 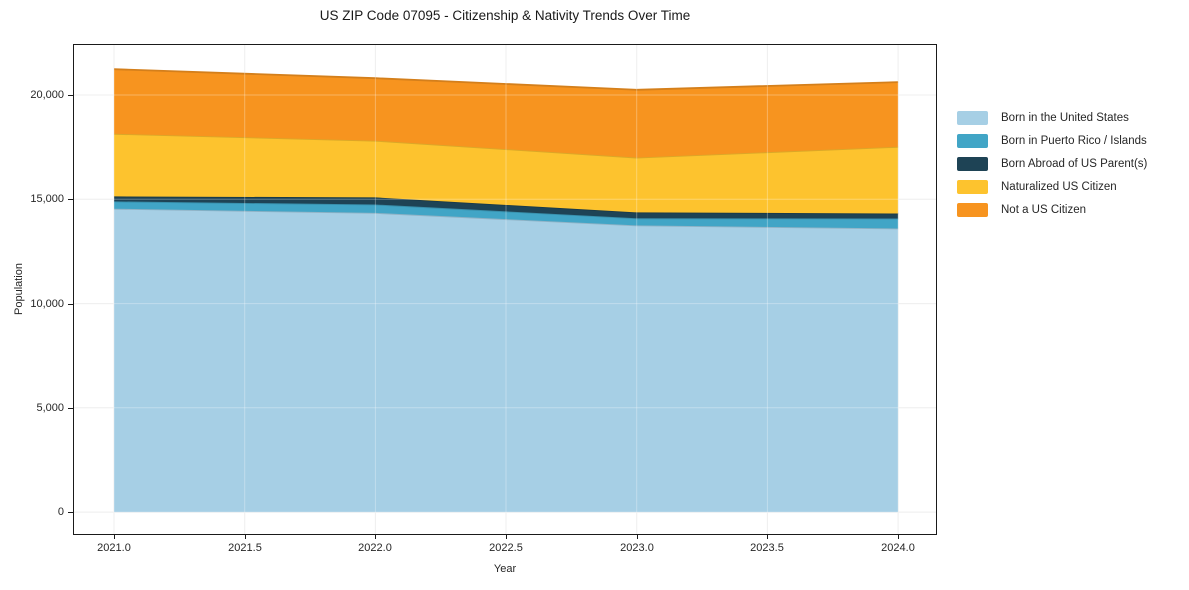 I want to click on y-axis-tick-label: 15,000, so click(x=47, y=199).